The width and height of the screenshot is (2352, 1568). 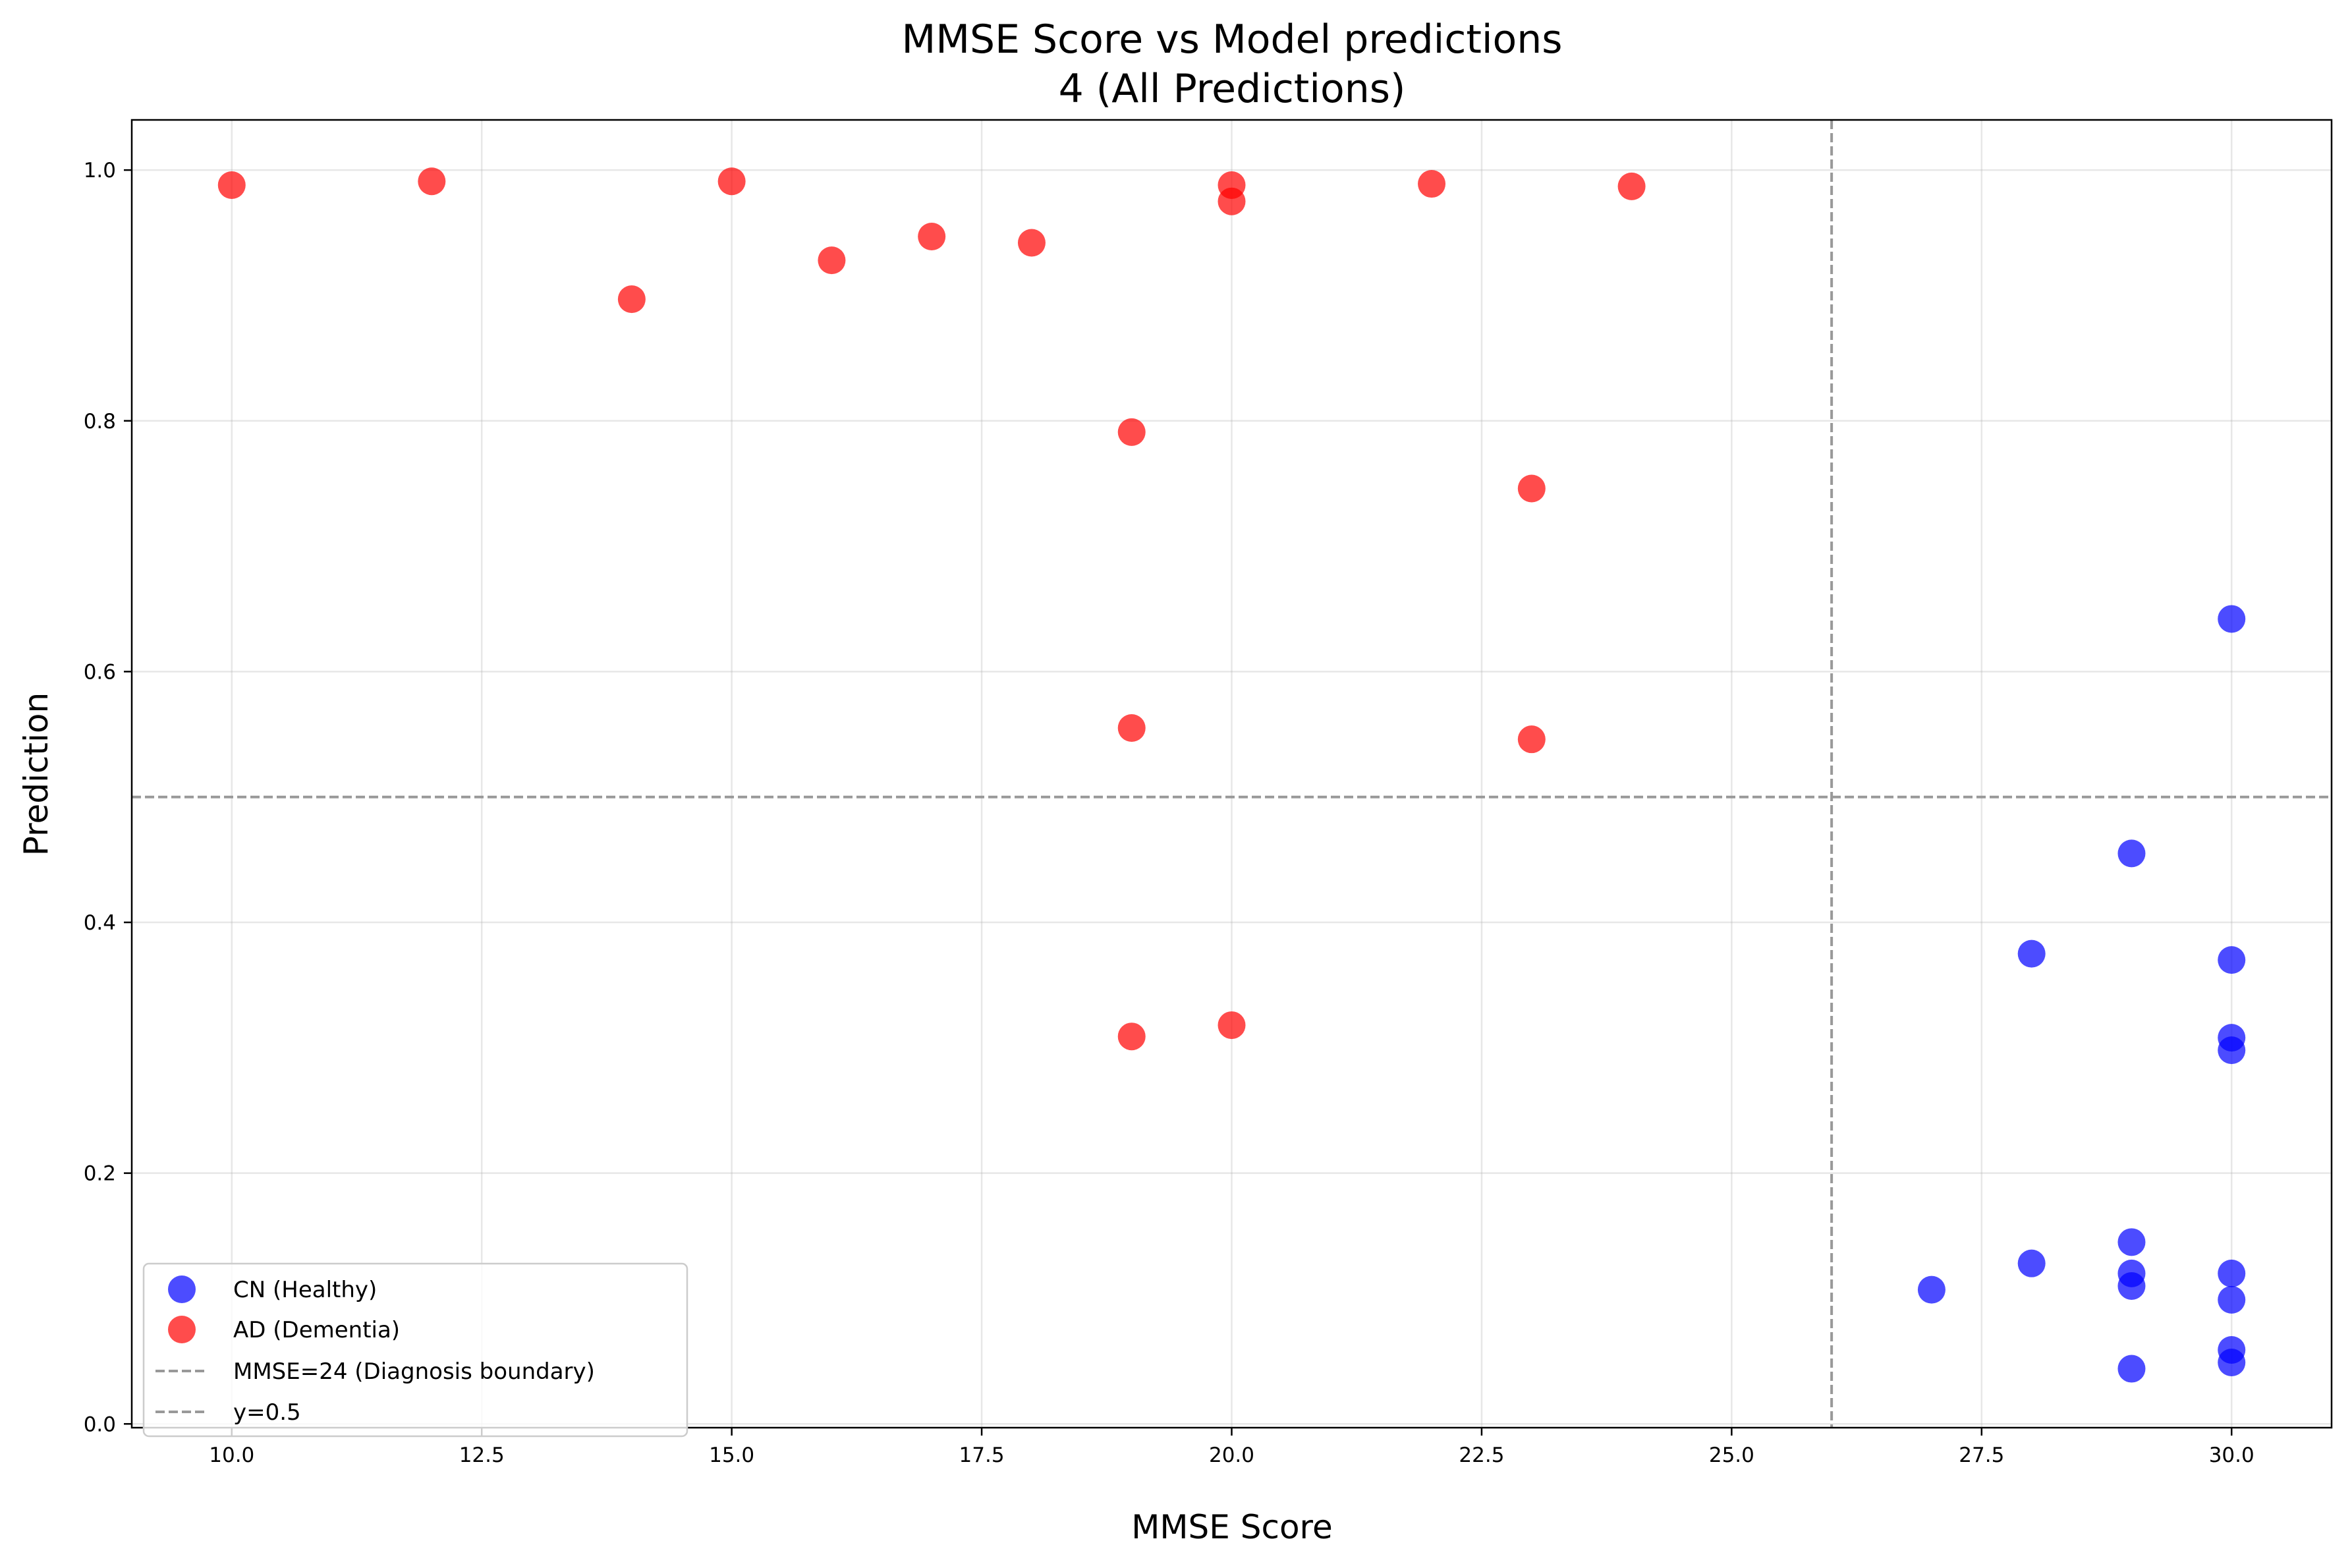 I want to click on legend-label-mmse: MMSE=24 (Diagnosis boundary), so click(x=414, y=1371).